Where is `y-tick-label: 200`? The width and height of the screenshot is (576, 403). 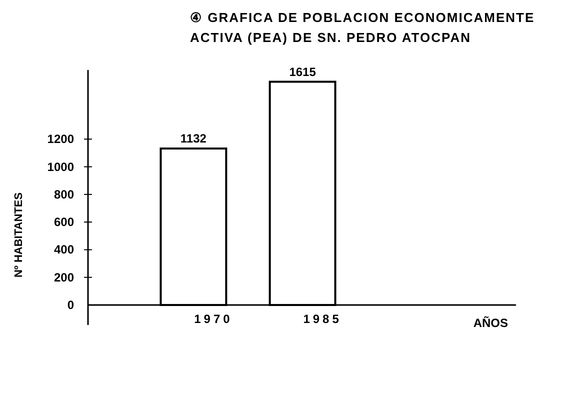 y-tick-label: 200 is located at coordinates (64, 277).